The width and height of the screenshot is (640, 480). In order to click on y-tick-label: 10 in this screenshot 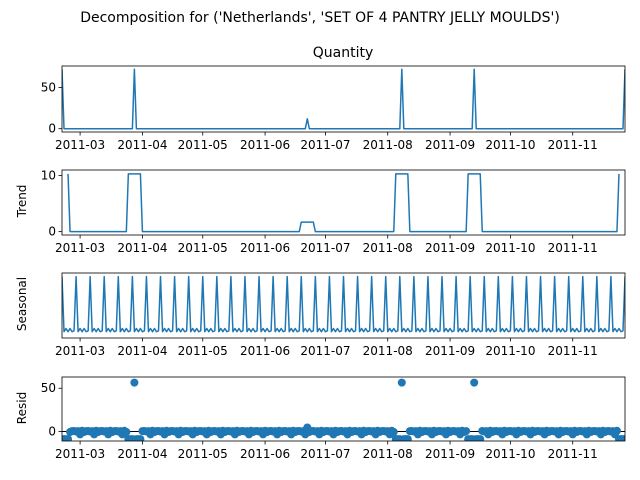, I will do `click(48, 176)`.